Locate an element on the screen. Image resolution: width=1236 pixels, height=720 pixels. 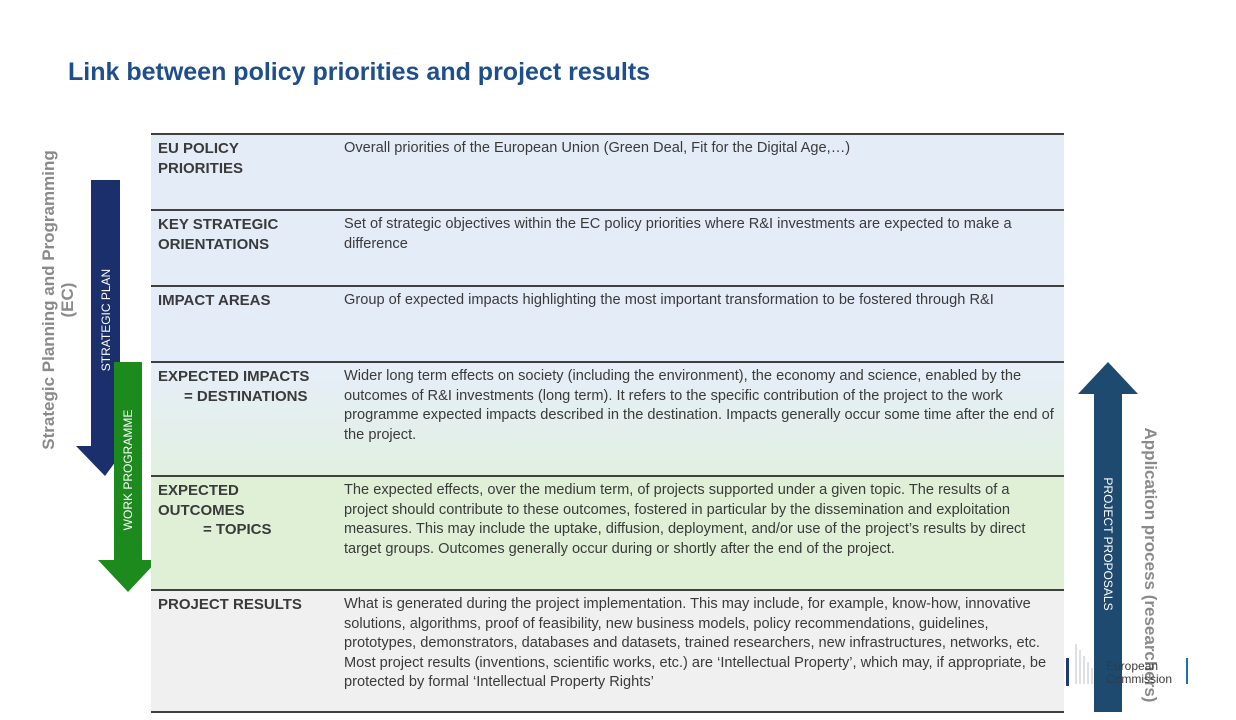
logo-text: European Commission is located at coordinates (1139, 673).